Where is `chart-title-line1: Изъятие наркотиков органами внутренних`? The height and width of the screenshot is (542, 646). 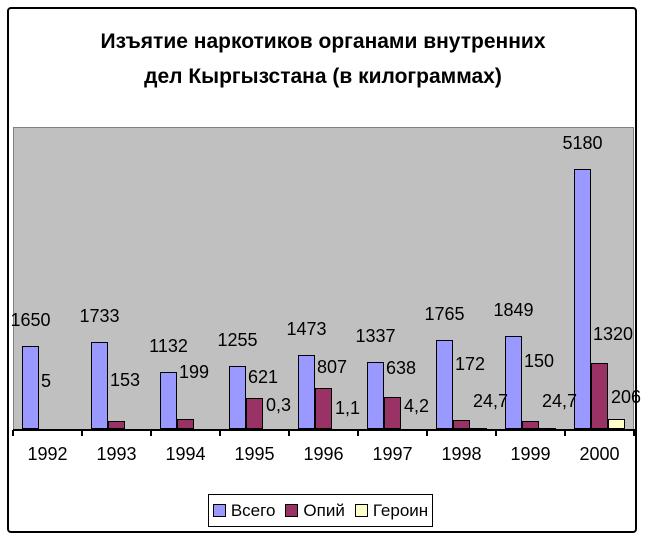
chart-title-line1: Изъятие наркотиков органами внутренних is located at coordinates (323, 41).